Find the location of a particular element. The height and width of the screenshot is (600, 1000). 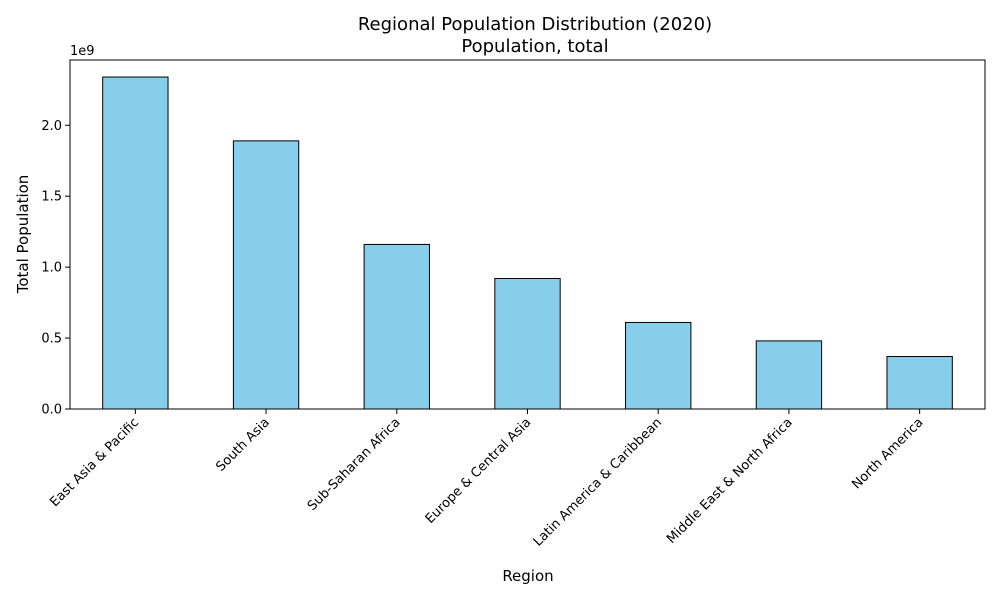

chart-subtitle: Population, total is located at coordinates (534, 46).